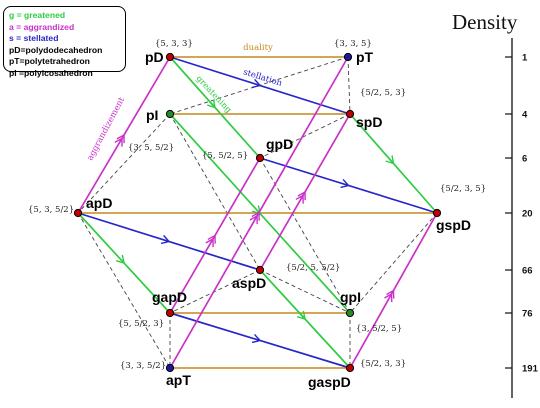 This screenshot has width=540, height=408. I want to click on schlafli-symbol-misc_symbol: {3, 5, 5/2}, so click(151, 148).